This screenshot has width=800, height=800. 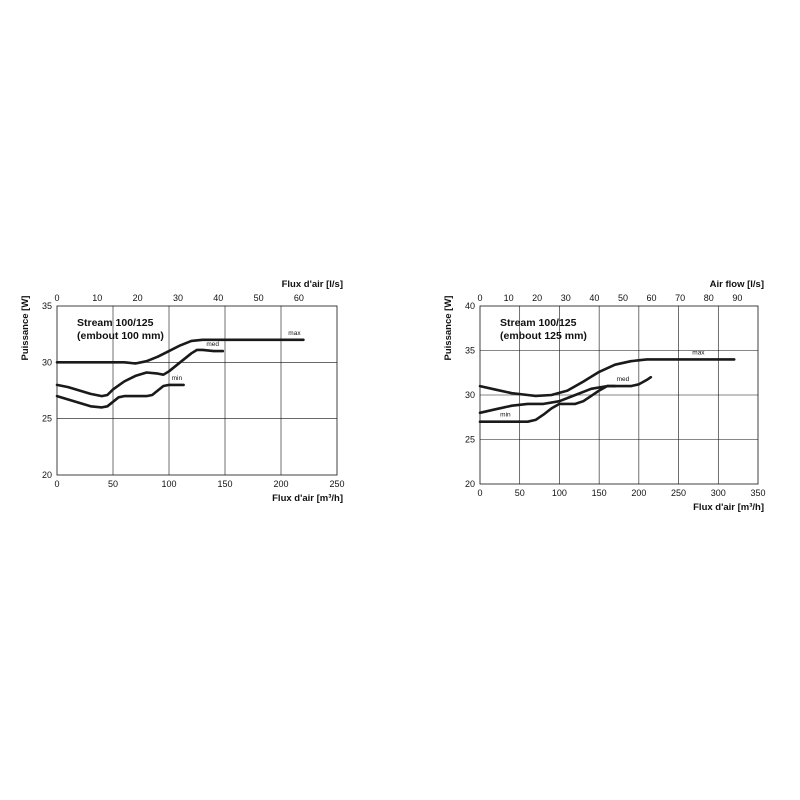 I want to click on x2-tick-label: 80, so click(x=709, y=298).